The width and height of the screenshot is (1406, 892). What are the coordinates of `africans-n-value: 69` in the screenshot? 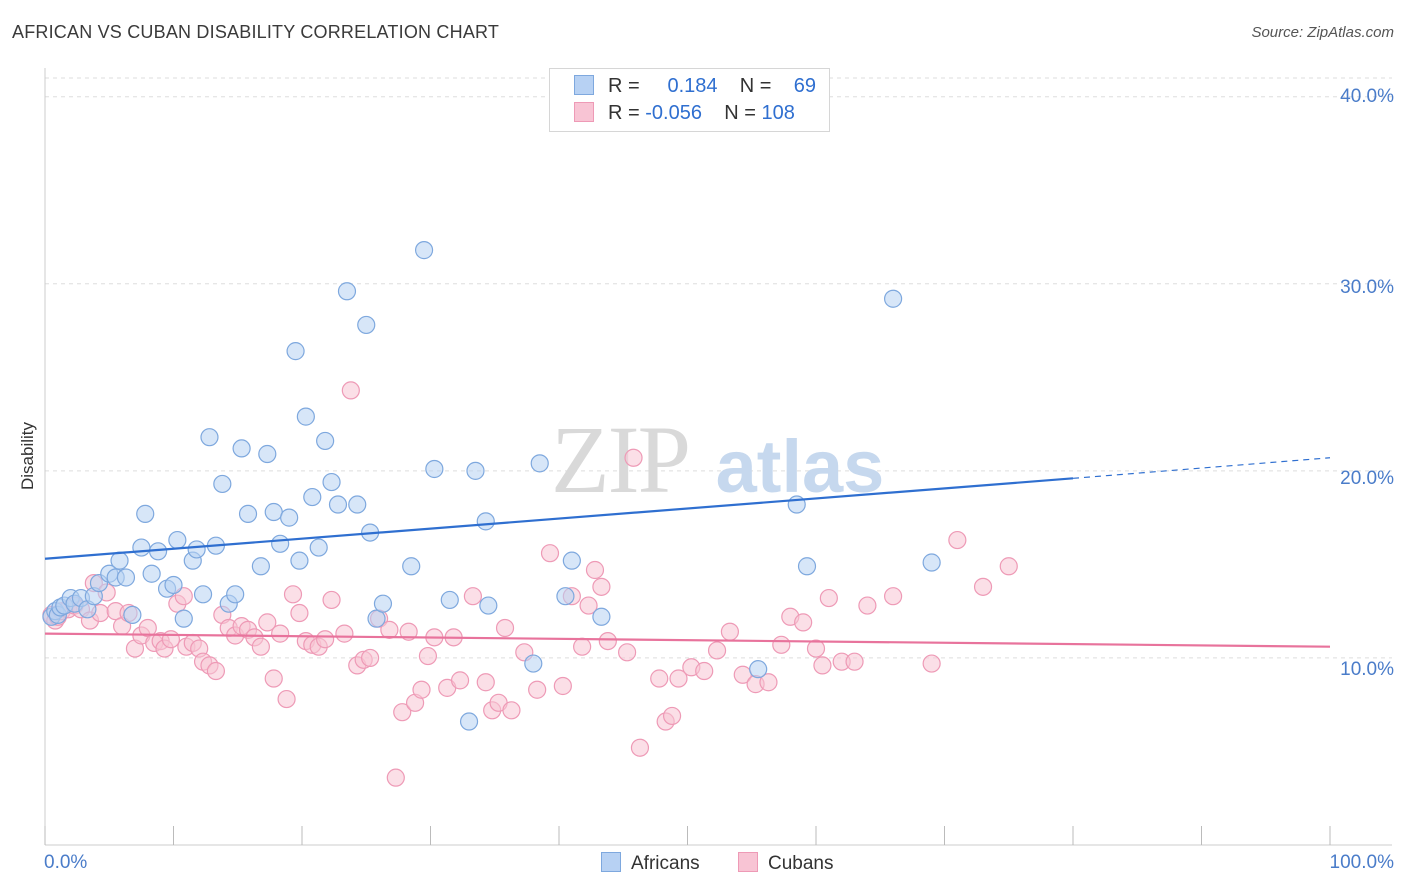 It's located at (804, 86).